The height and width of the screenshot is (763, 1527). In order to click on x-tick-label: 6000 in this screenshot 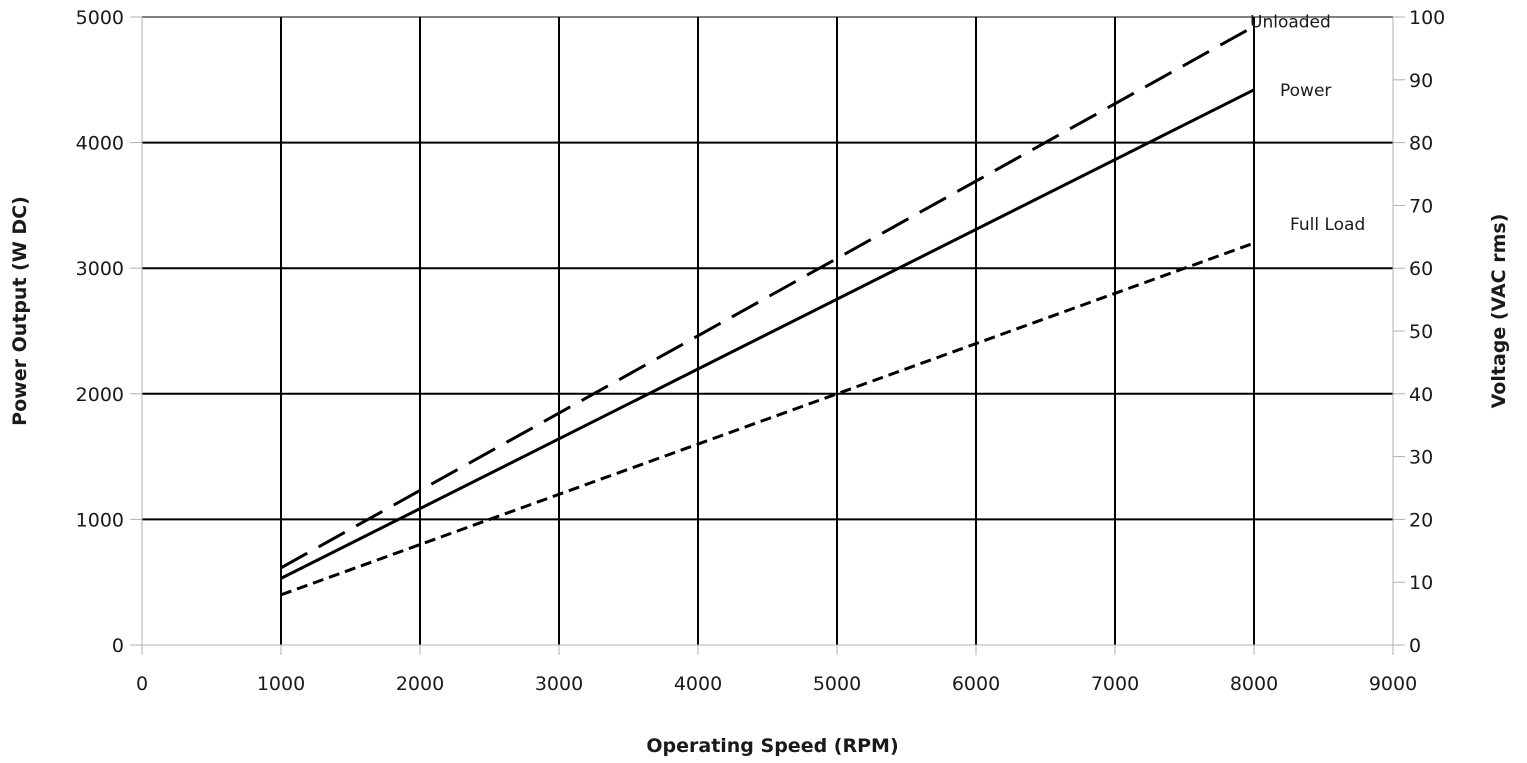, I will do `click(976, 684)`.